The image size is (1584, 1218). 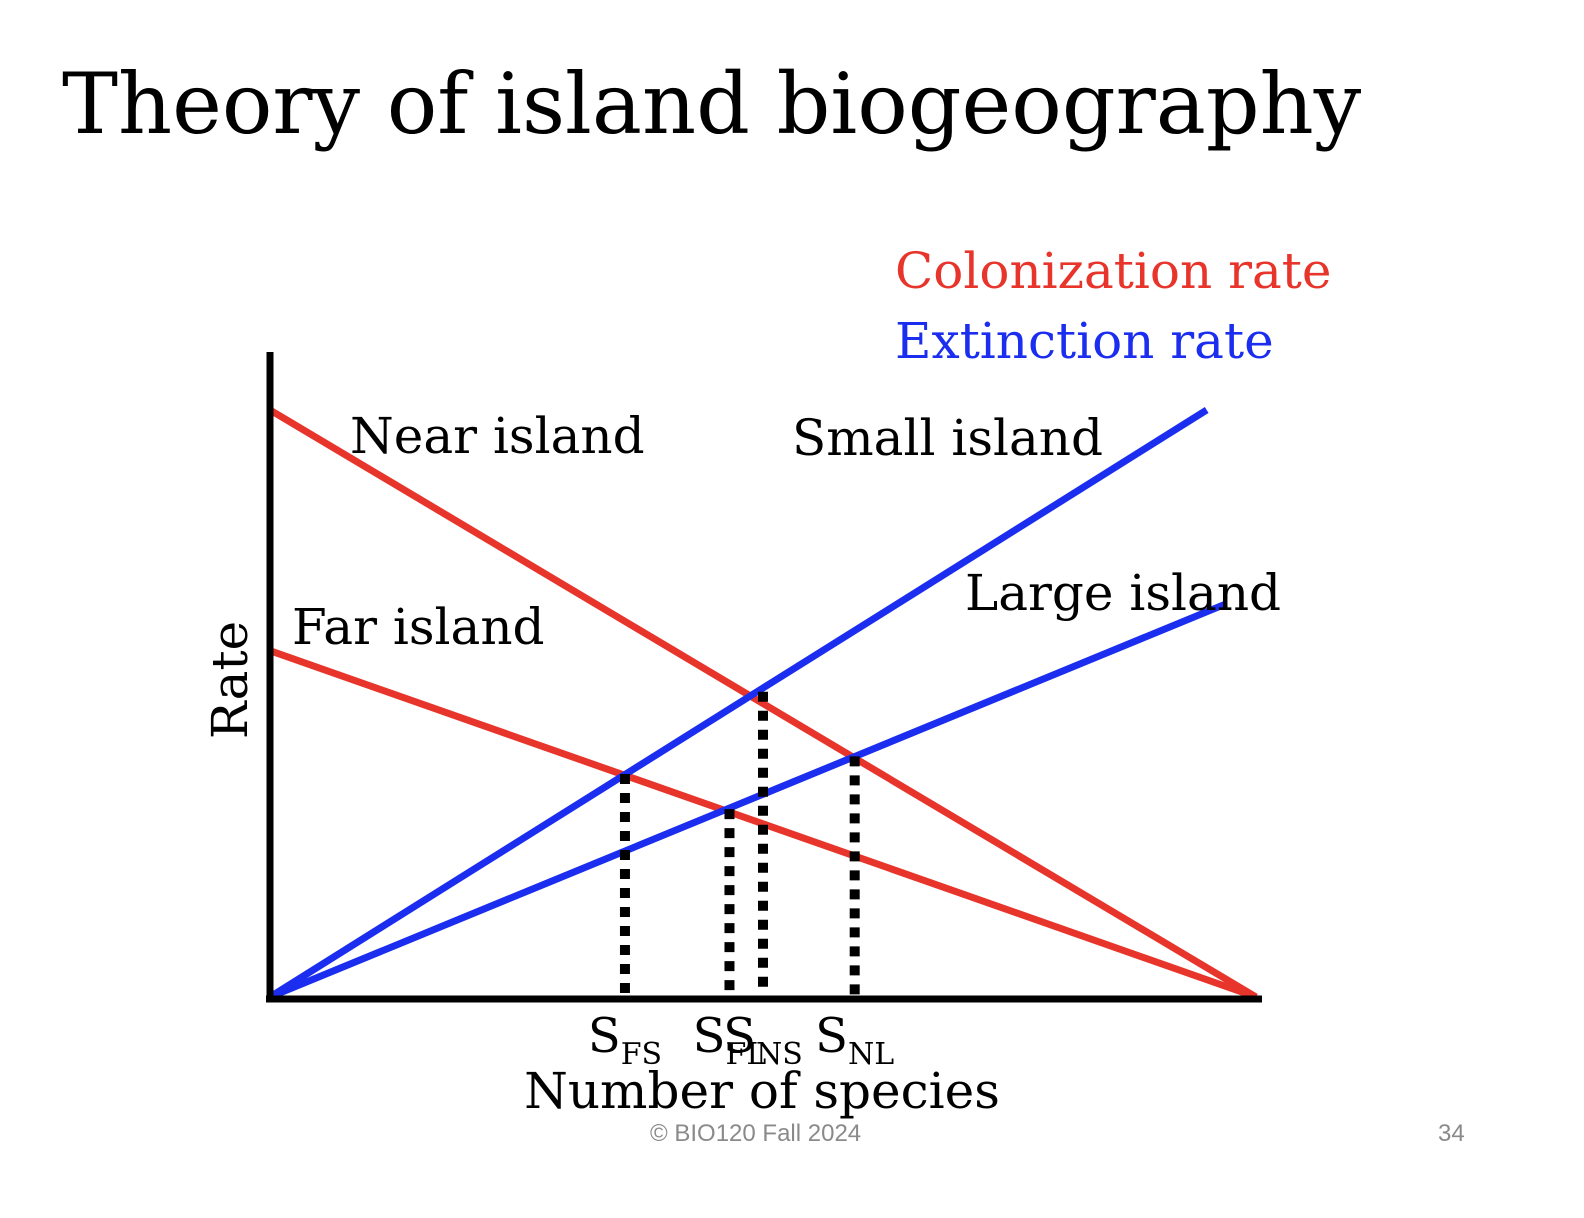 I want to click on equilibrium-label-fs: SFS, so click(x=625, y=1040).